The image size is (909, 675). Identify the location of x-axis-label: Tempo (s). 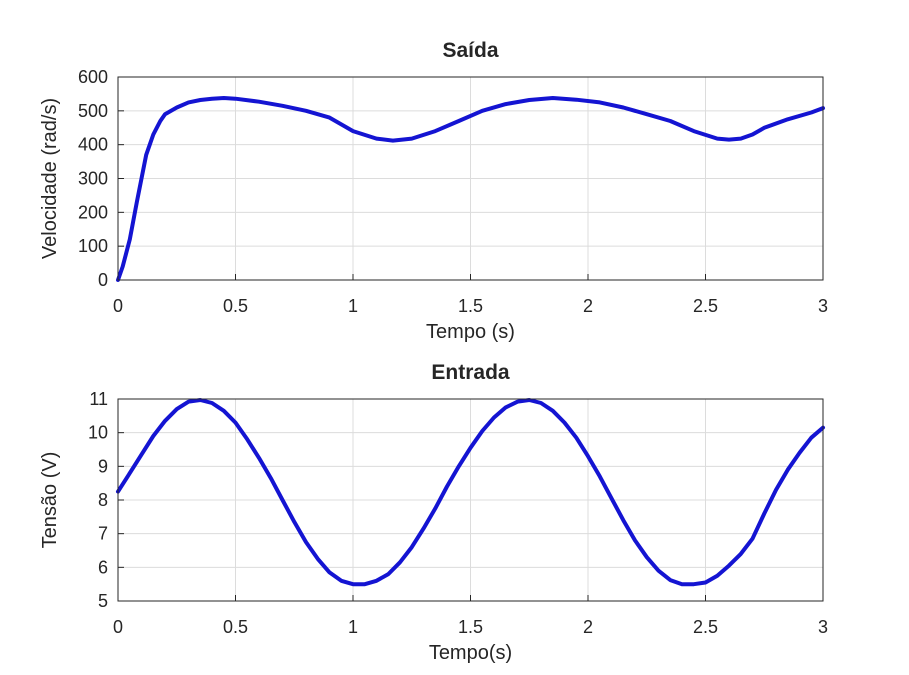
(470, 332).